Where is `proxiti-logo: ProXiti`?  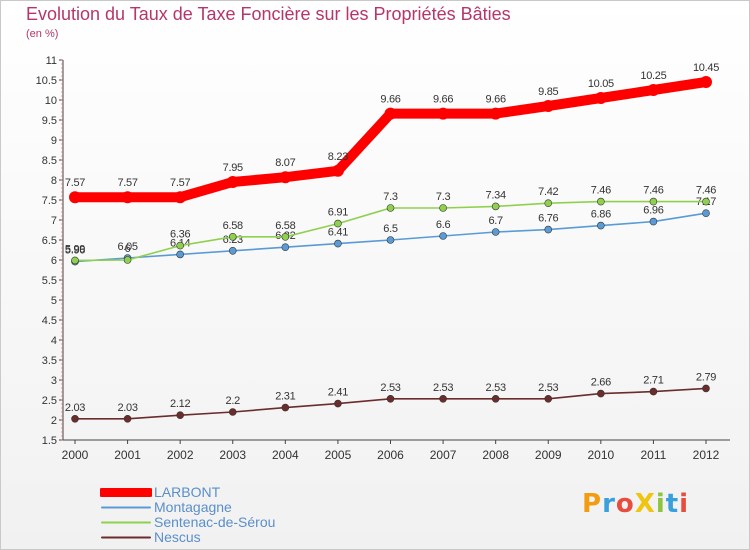
proxiti-logo: ProXiti is located at coordinates (635, 504).